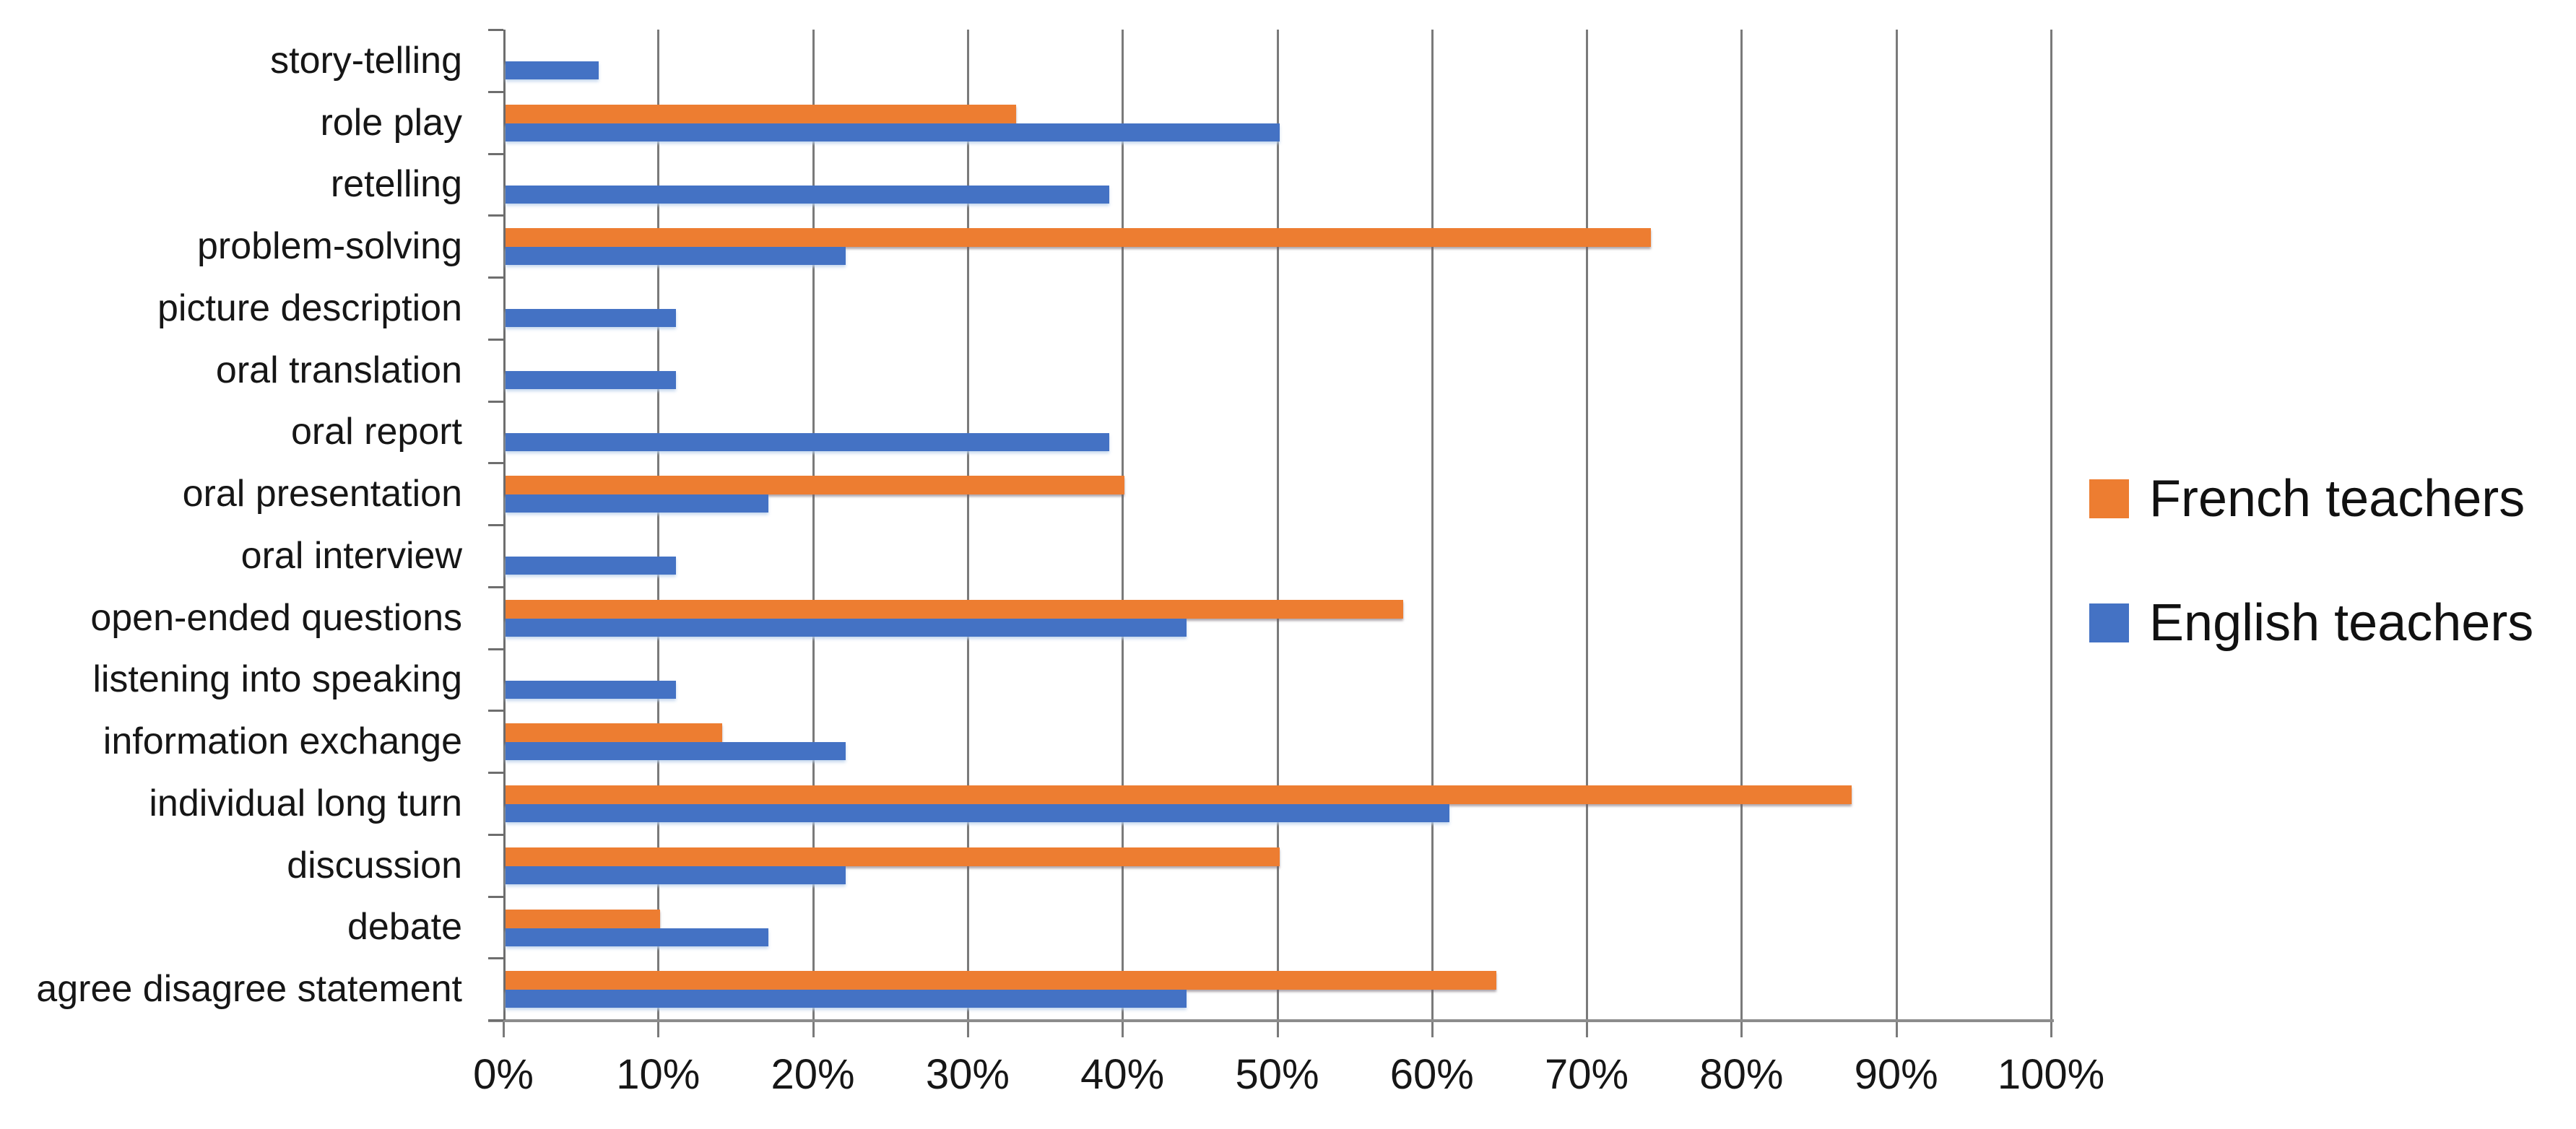 This screenshot has height=1129, width=2576. What do you see at coordinates (2109, 622) in the screenshot?
I see `legend-swatch-english` at bounding box center [2109, 622].